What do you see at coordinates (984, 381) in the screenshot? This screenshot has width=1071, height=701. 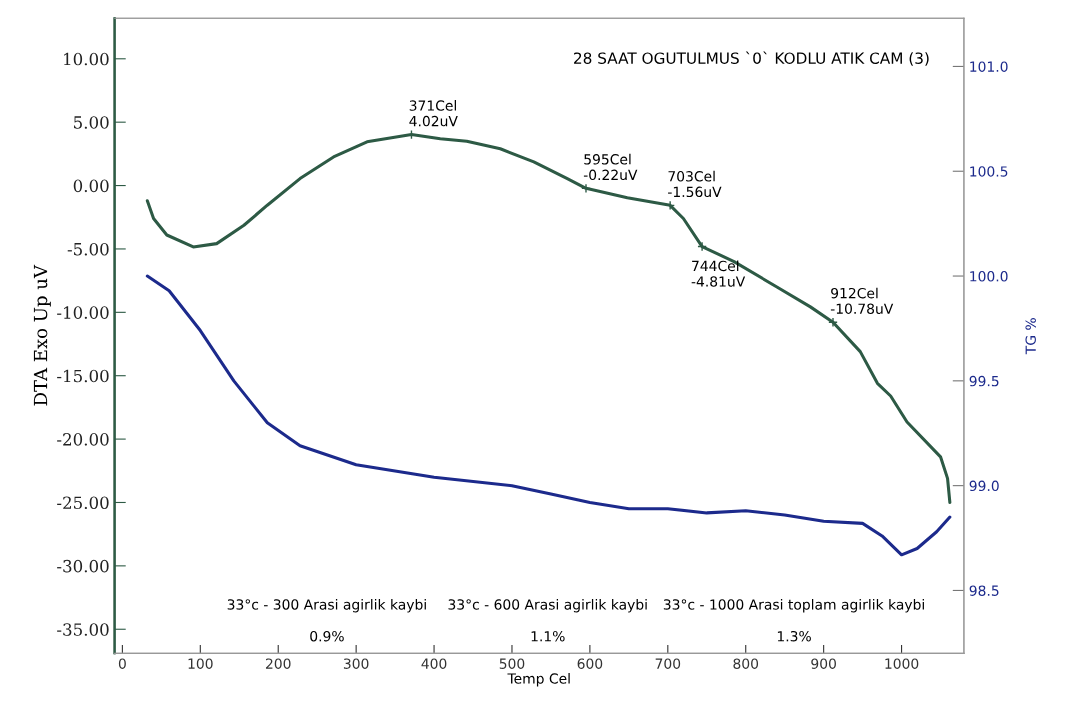 I see `y2-tick-label: 99.5` at bounding box center [984, 381].